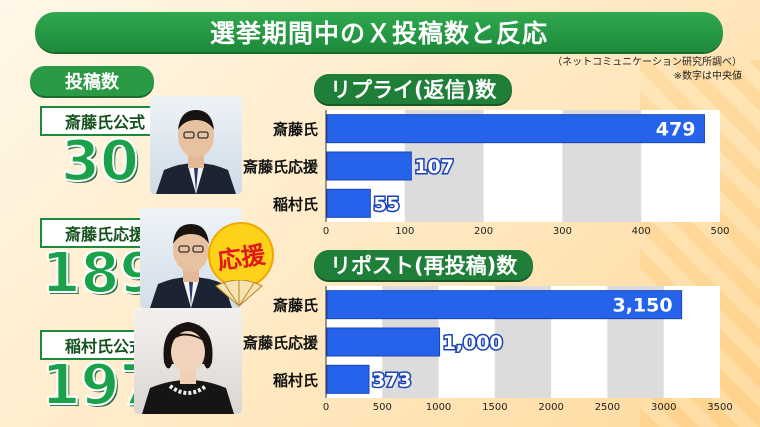  I want to click on bar-value-label: 373, so click(392, 380).